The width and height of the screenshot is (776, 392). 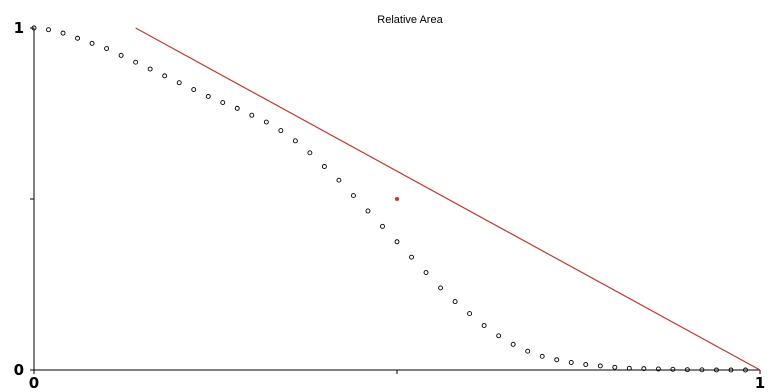 I want to click on midpoint-marker, so click(x=397, y=199).